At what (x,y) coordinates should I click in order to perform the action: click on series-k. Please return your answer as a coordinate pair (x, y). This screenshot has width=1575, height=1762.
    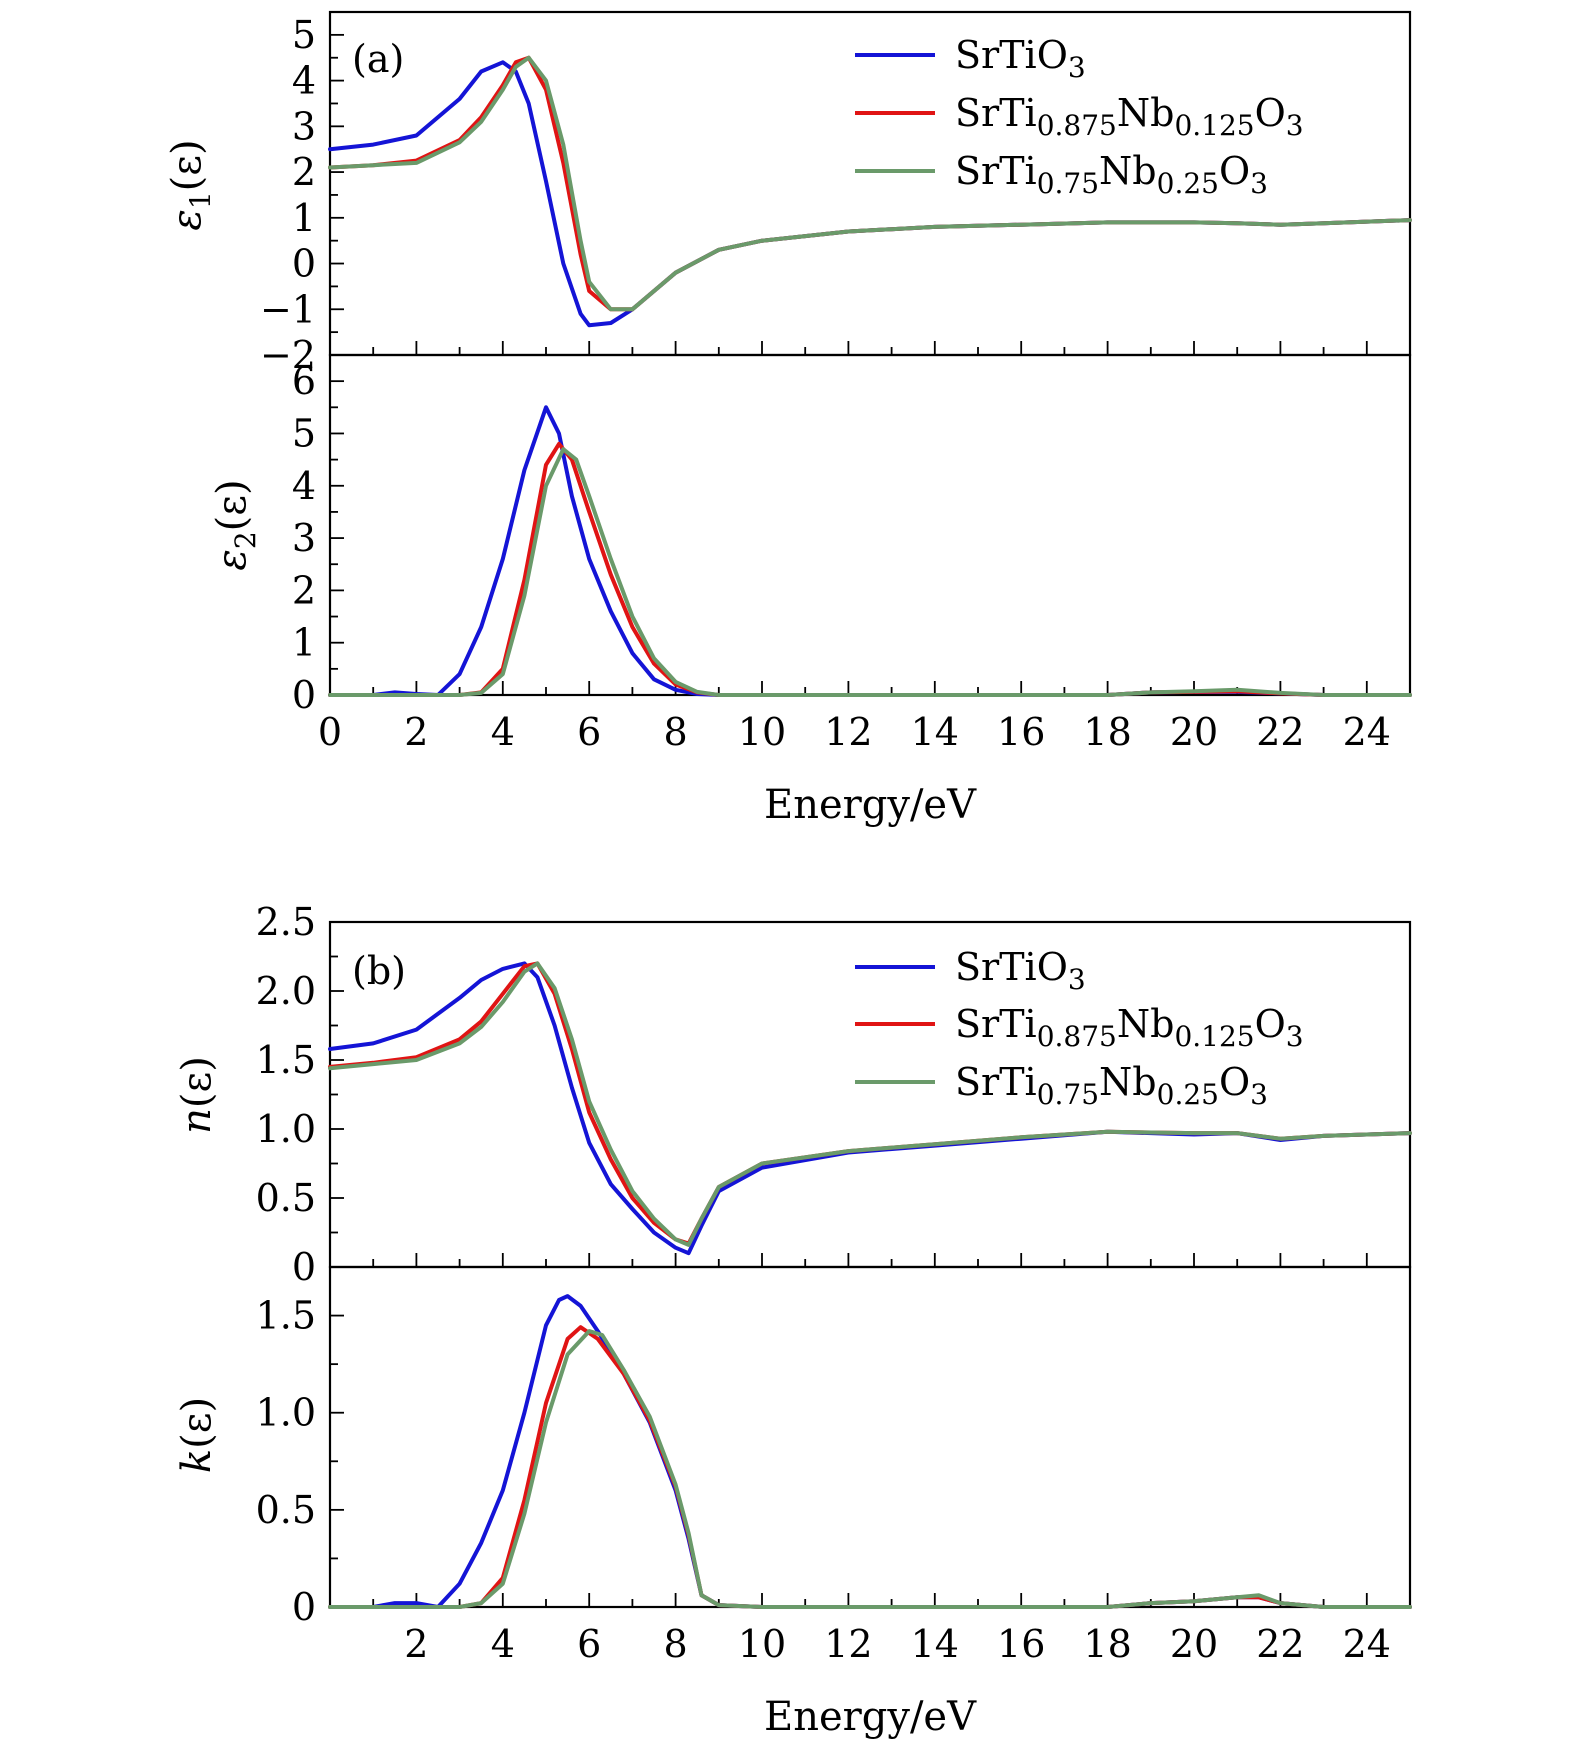
    Looking at the image, I should click on (870, 1451).